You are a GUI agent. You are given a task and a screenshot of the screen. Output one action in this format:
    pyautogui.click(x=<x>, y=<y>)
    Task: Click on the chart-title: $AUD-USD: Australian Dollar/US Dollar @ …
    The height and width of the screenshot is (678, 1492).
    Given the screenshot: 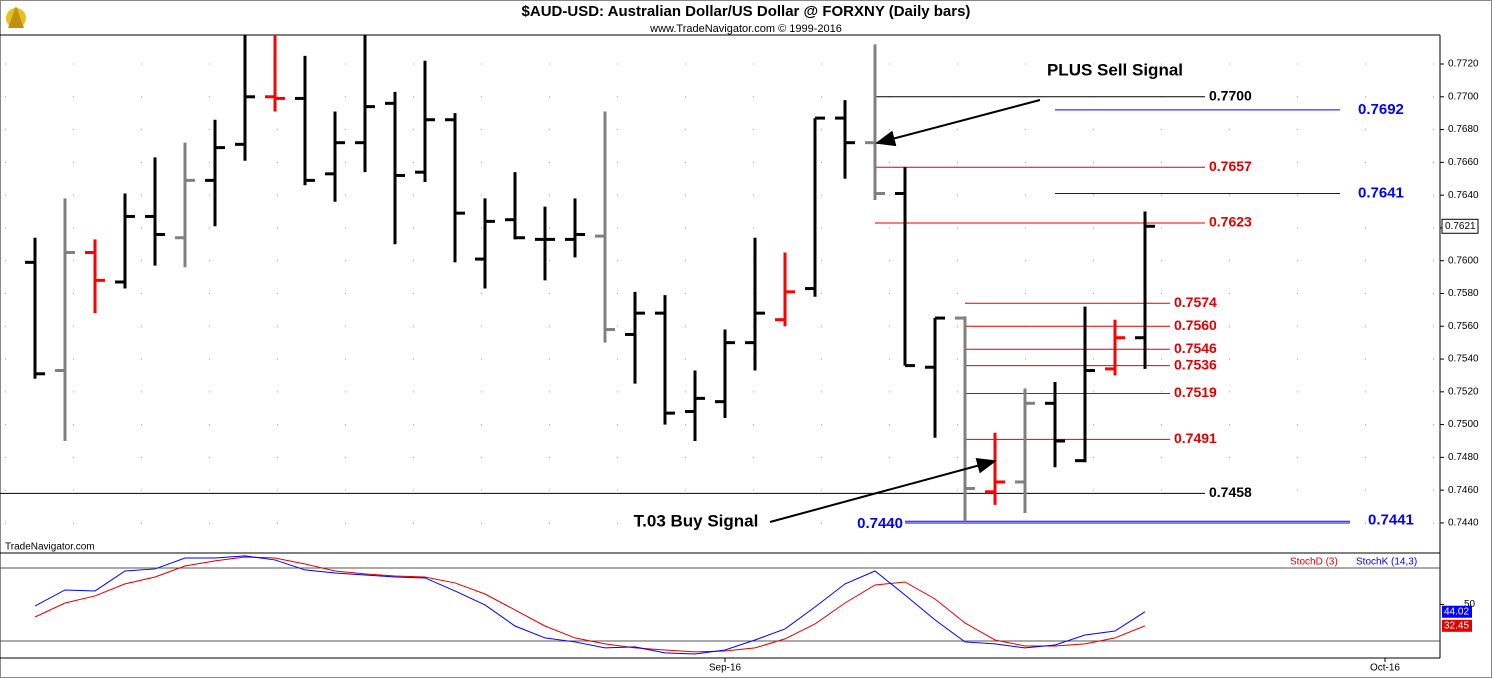 What is the action you would take?
    pyautogui.click(x=746, y=11)
    